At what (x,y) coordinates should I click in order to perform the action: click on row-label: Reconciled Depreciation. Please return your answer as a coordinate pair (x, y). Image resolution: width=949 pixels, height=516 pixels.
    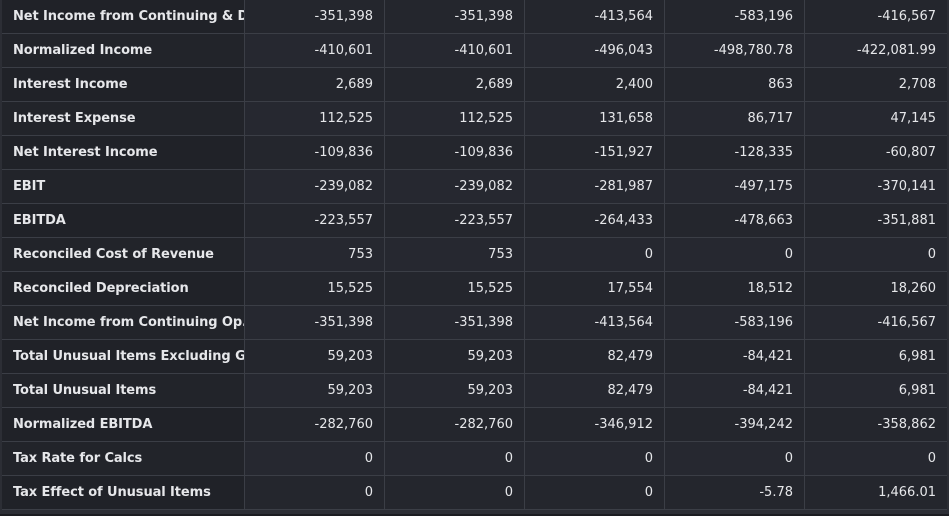
    Looking at the image, I should click on (123, 289).